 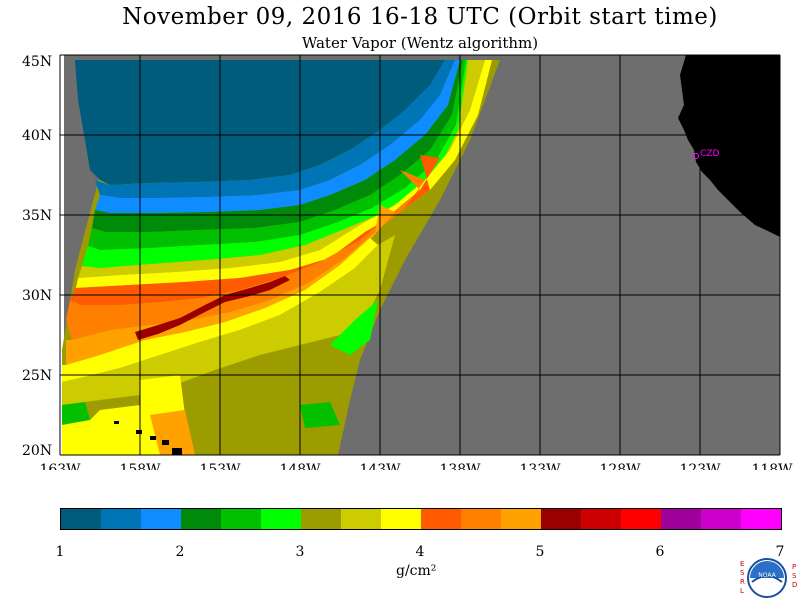 I want to click on north-america-land, so click(x=729, y=146).